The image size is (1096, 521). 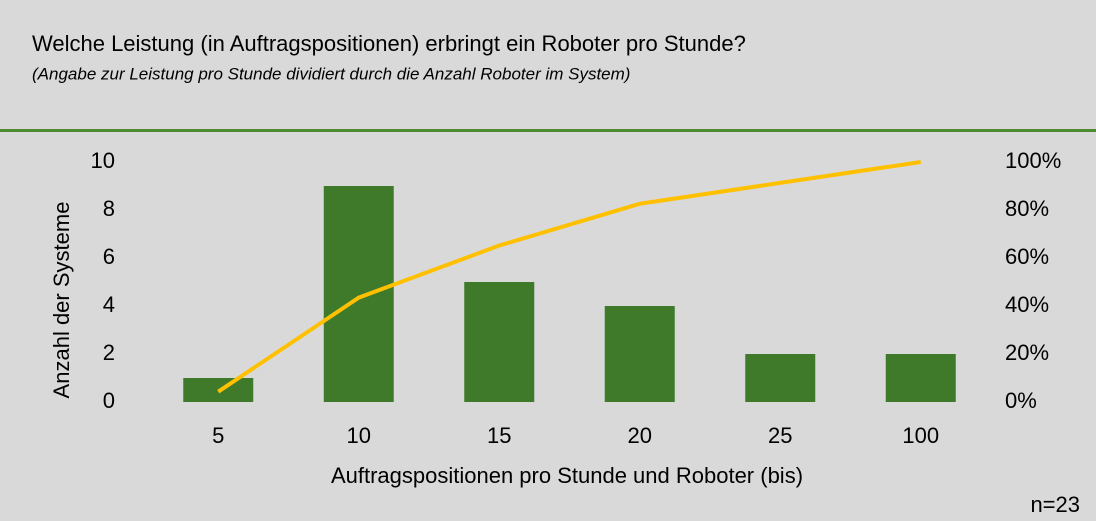 I want to click on y-tick-label: 6, so click(x=109, y=256).